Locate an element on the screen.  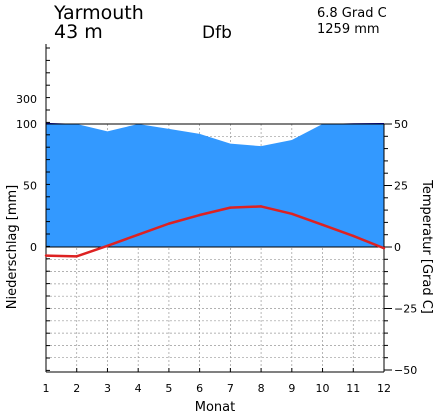
month-label: 8 is located at coordinates (261, 388).